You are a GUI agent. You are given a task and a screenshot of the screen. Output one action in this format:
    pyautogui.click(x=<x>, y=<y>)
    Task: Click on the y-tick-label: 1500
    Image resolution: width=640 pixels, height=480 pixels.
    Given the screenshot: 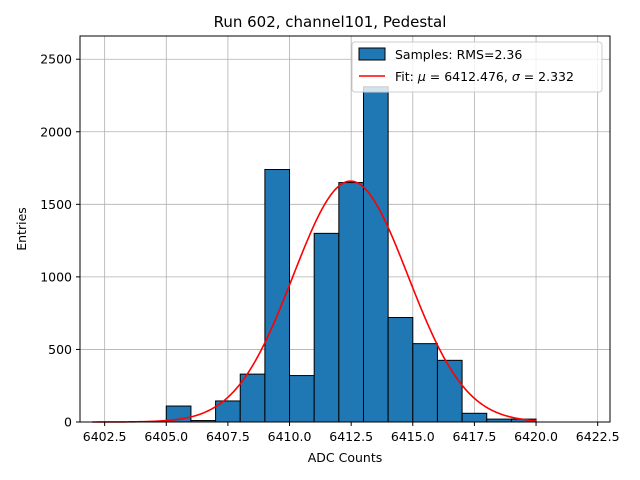 What is the action you would take?
    pyautogui.click(x=56, y=204)
    